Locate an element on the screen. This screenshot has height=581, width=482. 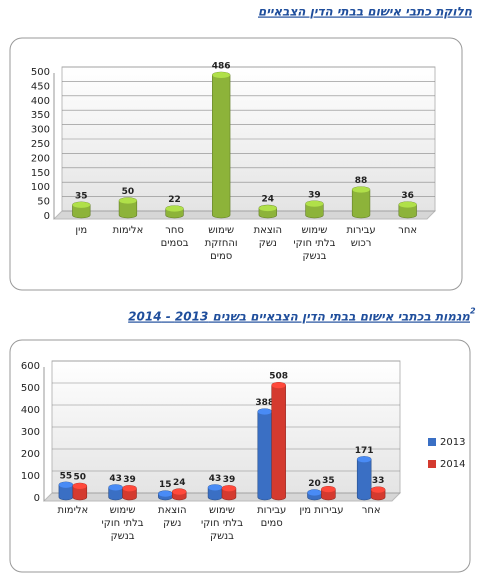
value-label: 20 is located at coordinates (314, 484).